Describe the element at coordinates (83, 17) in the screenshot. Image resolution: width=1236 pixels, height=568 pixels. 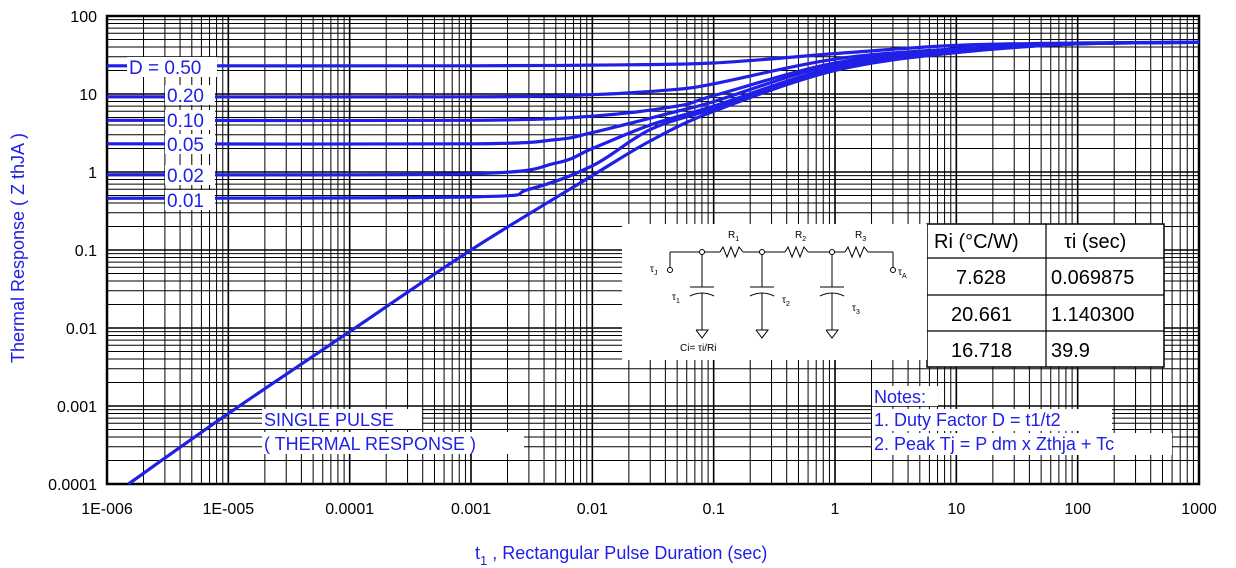
I see `y-tick-label: 100` at that location.